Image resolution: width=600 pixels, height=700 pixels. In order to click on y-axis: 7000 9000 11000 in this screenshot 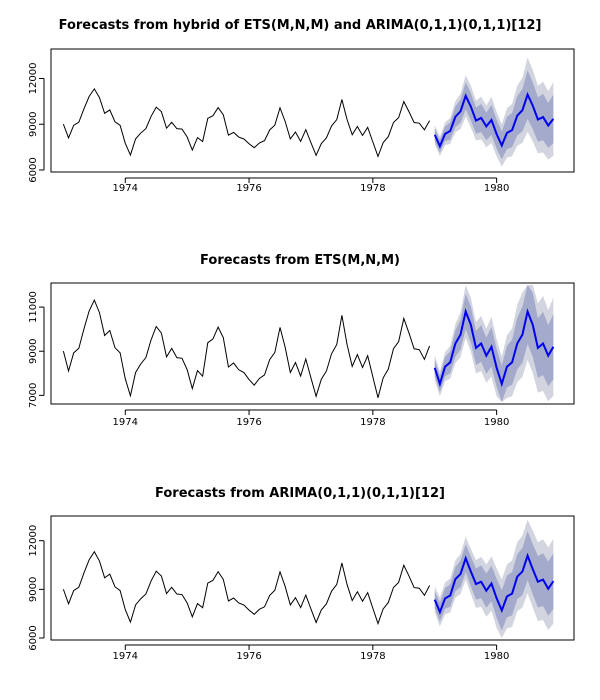, I will do `click(36, 349)`.